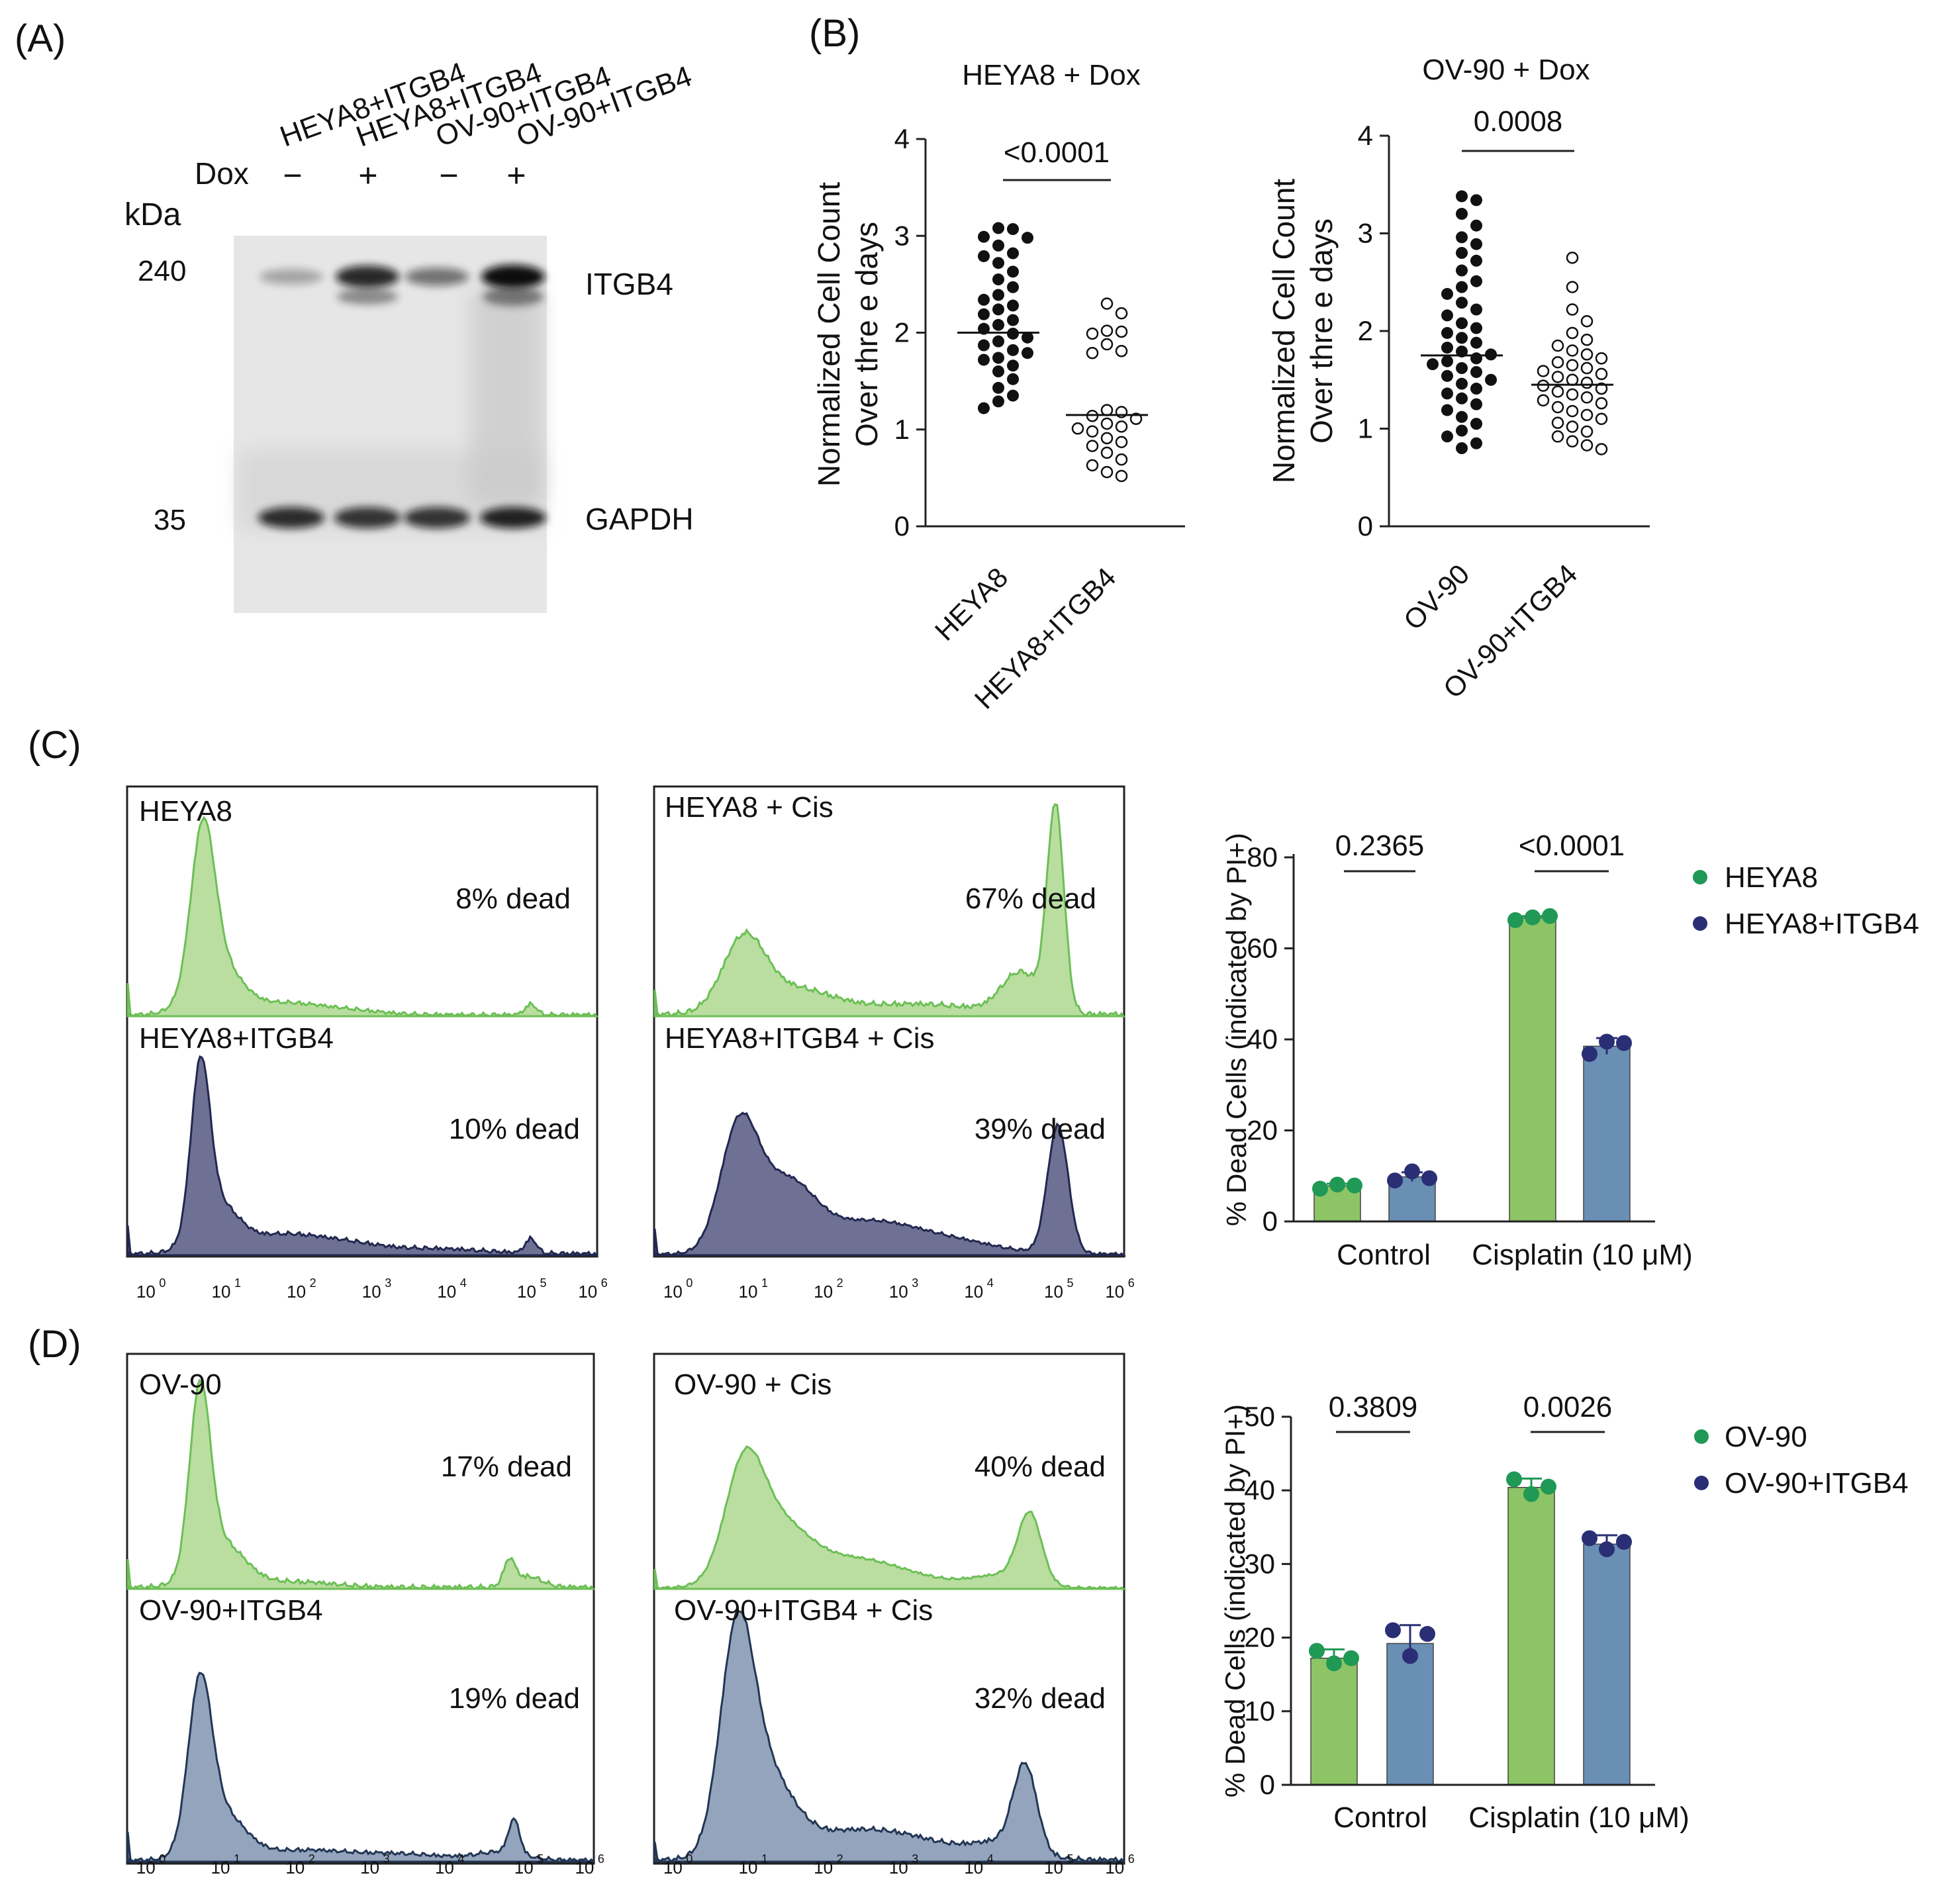 The height and width of the screenshot is (1904, 1953). Describe the element at coordinates (1131, 1283) in the screenshot. I see `flow-tick-exponent: 6` at that location.